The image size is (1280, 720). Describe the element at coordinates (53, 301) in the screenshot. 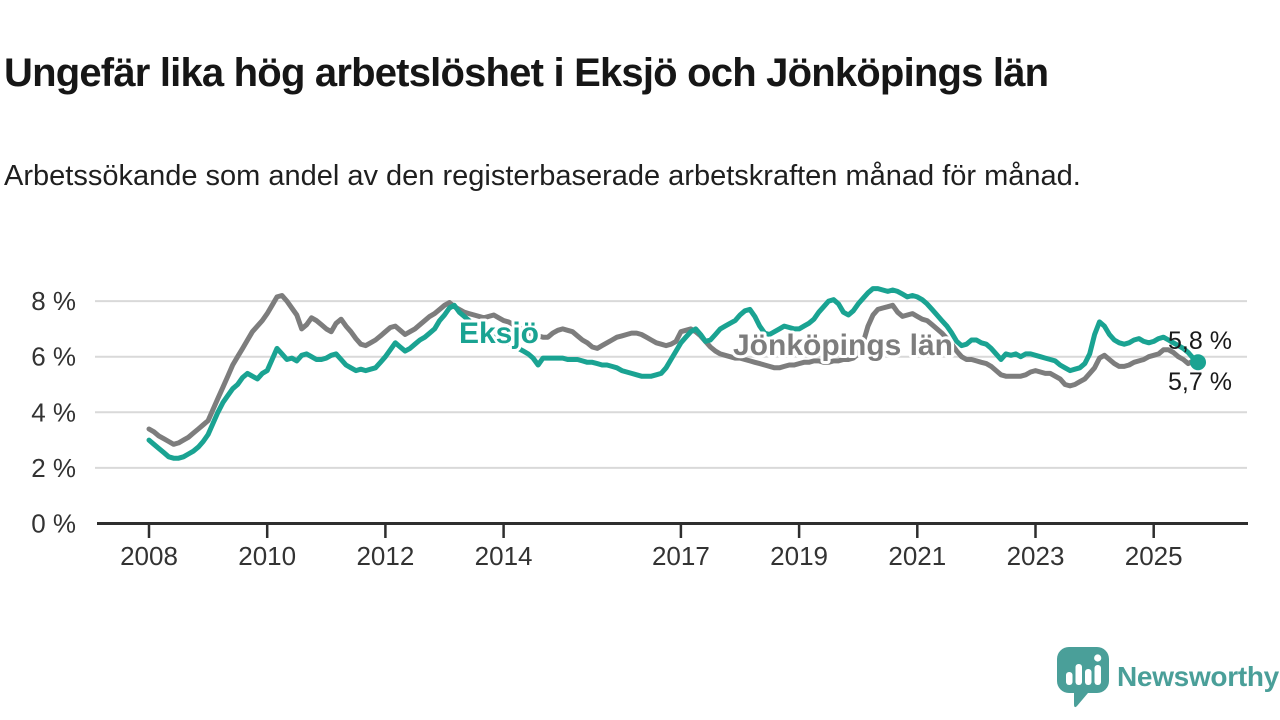

I see `y-axis-label: 8 %` at that location.